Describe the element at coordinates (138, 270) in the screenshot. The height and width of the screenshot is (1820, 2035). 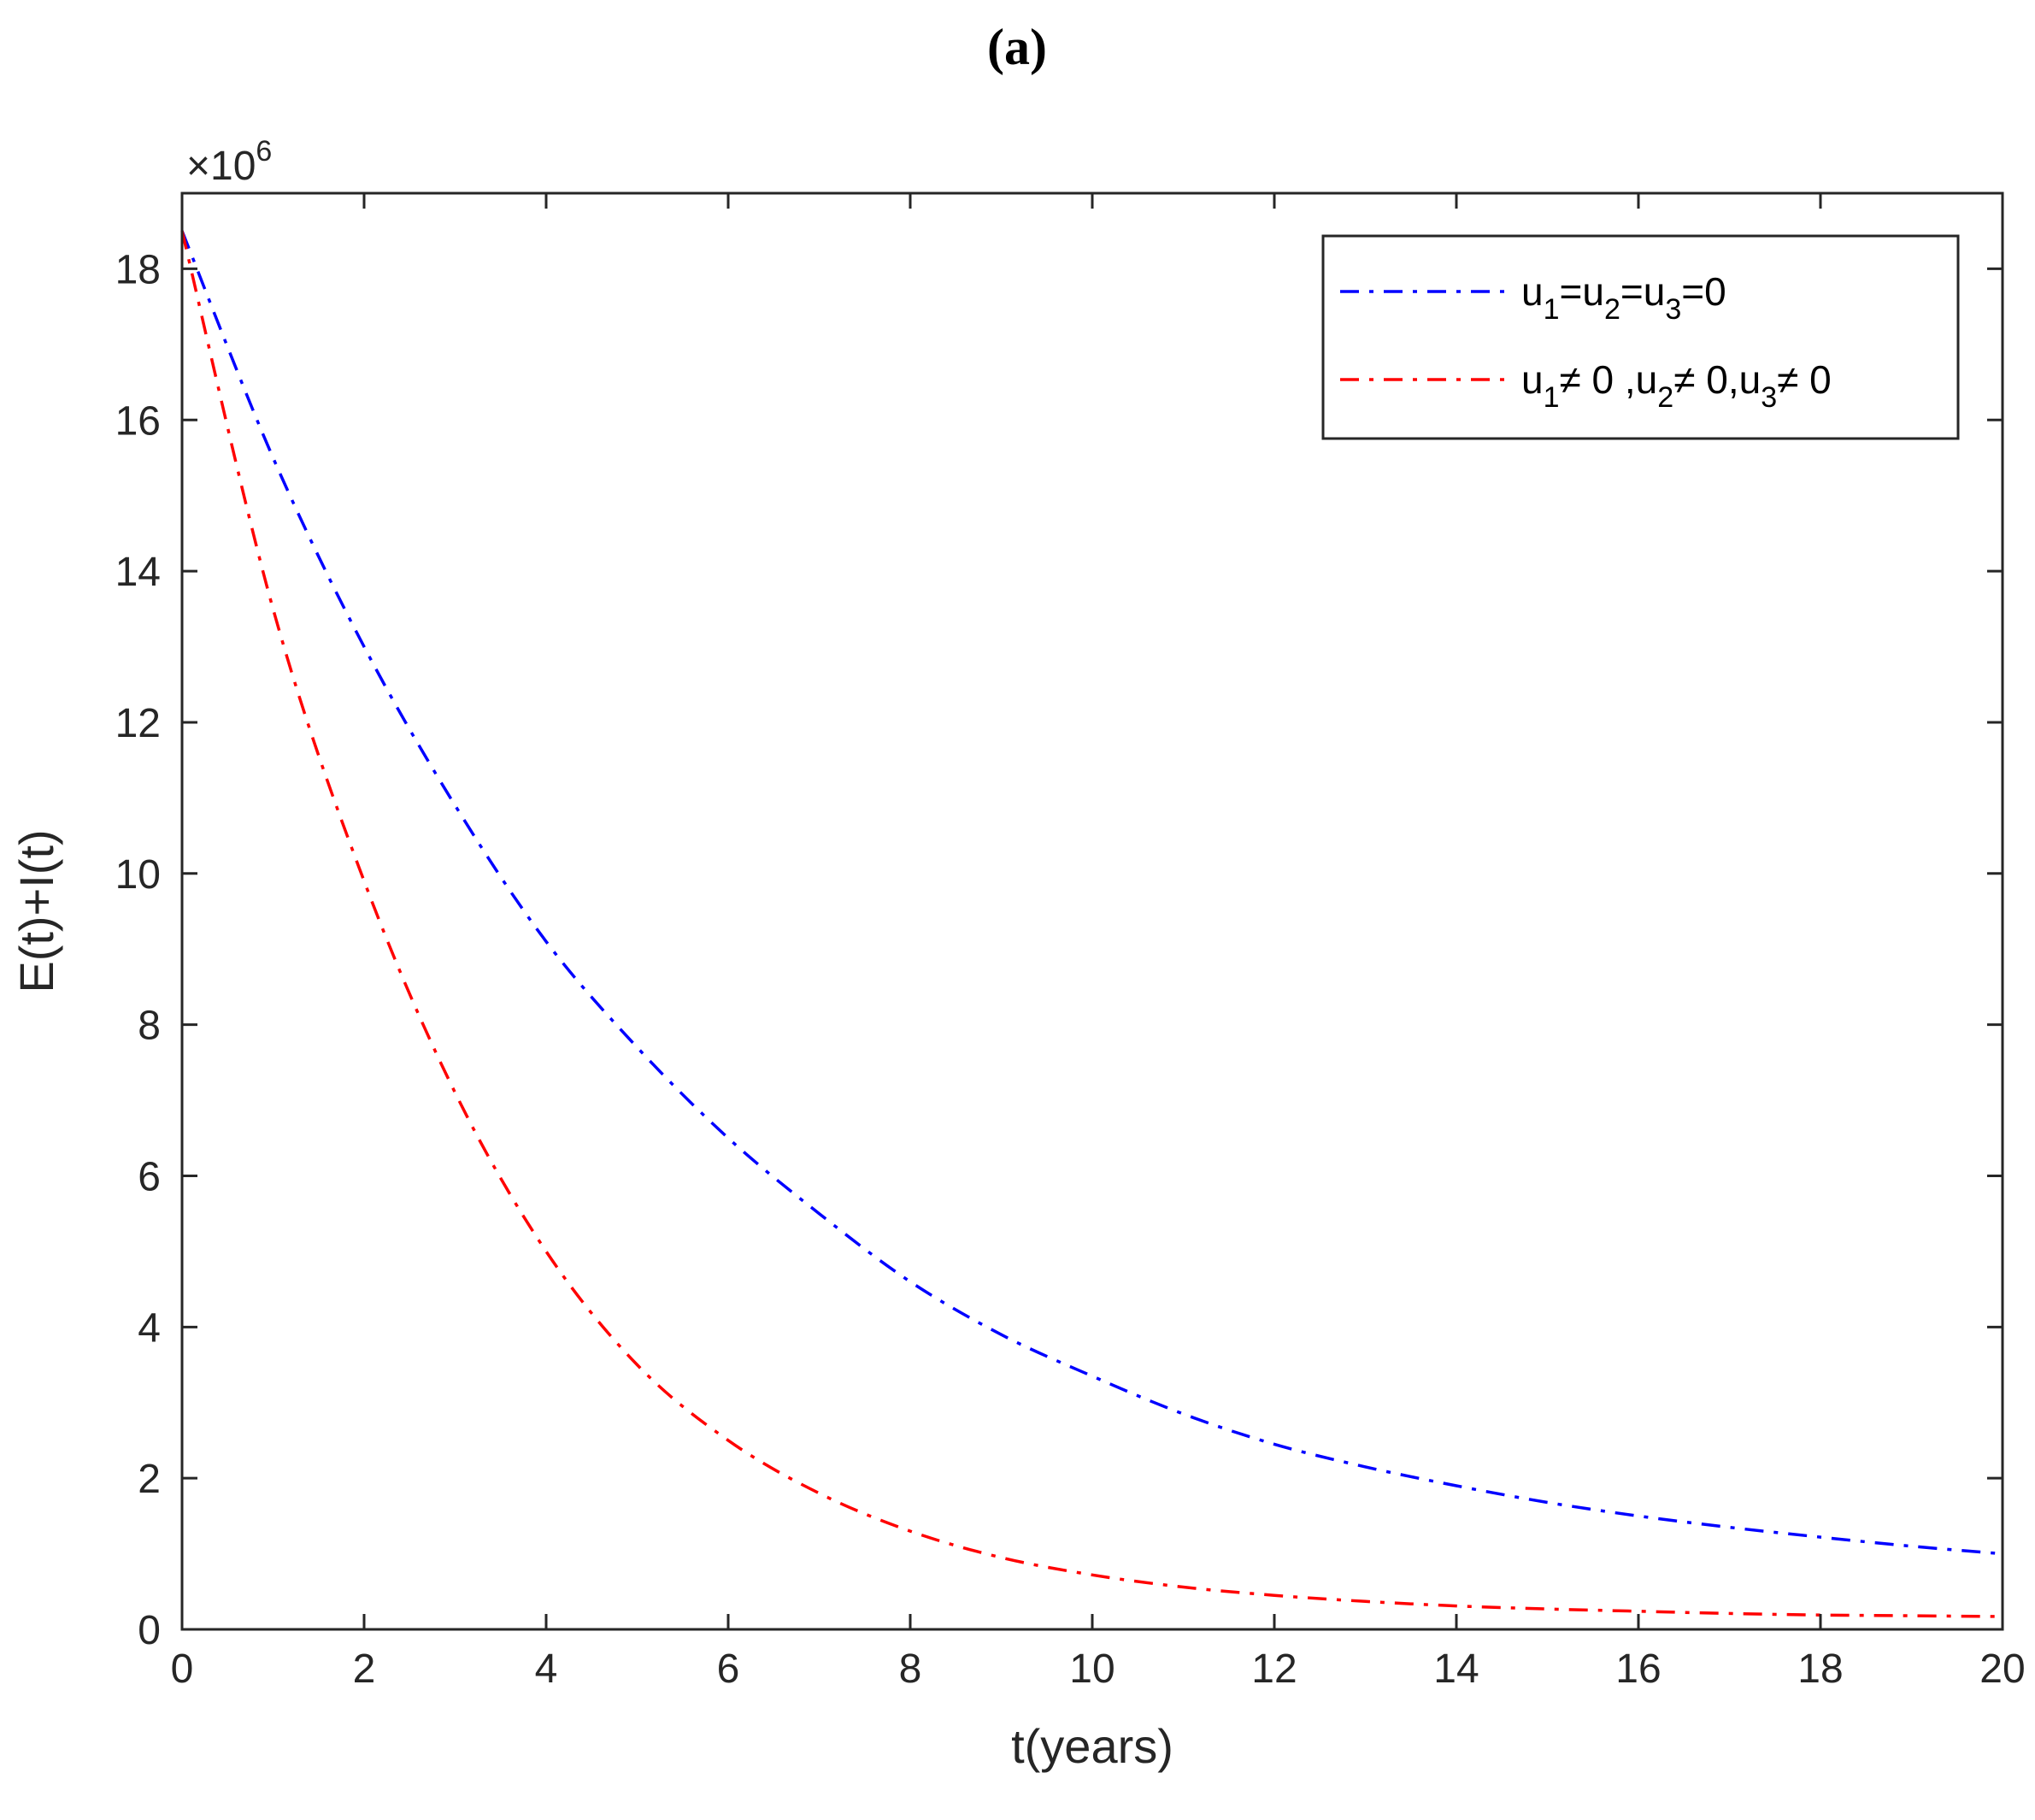
I see `y-tick-label: 18` at that location.